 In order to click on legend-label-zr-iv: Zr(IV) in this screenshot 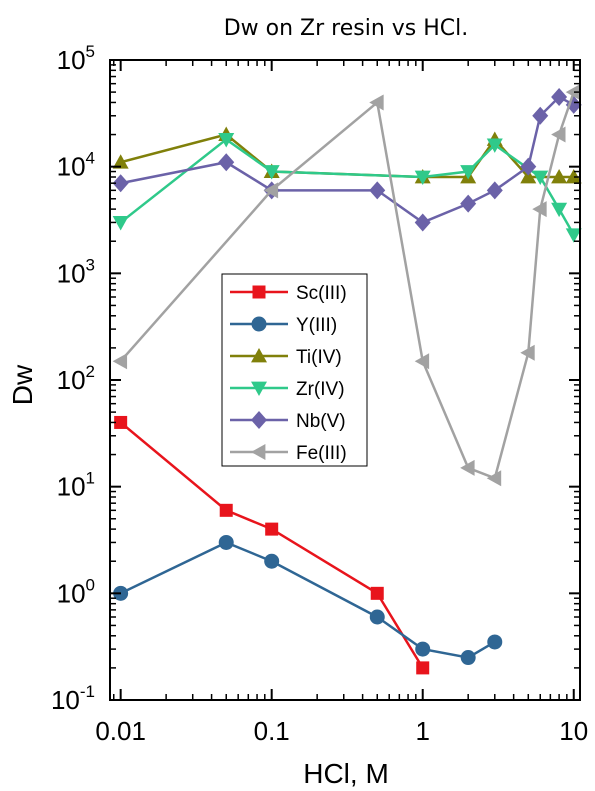, I will do `click(320, 389)`.